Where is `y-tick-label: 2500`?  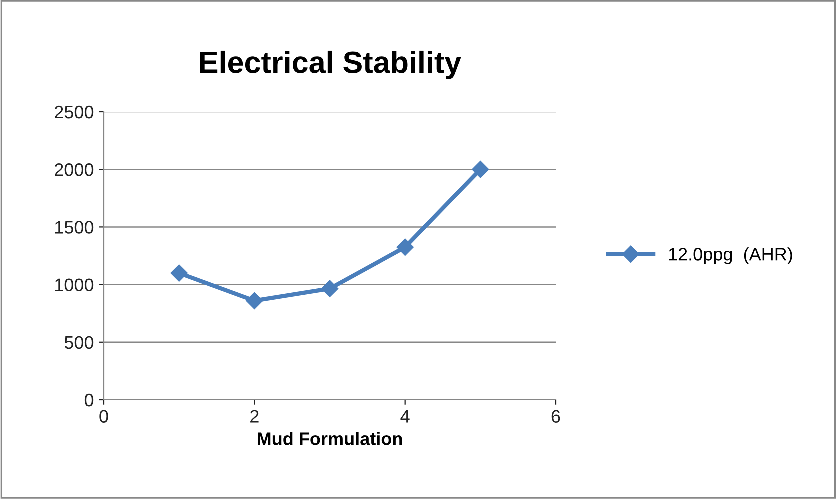
y-tick-label: 2500 is located at coordinates (74, 112).